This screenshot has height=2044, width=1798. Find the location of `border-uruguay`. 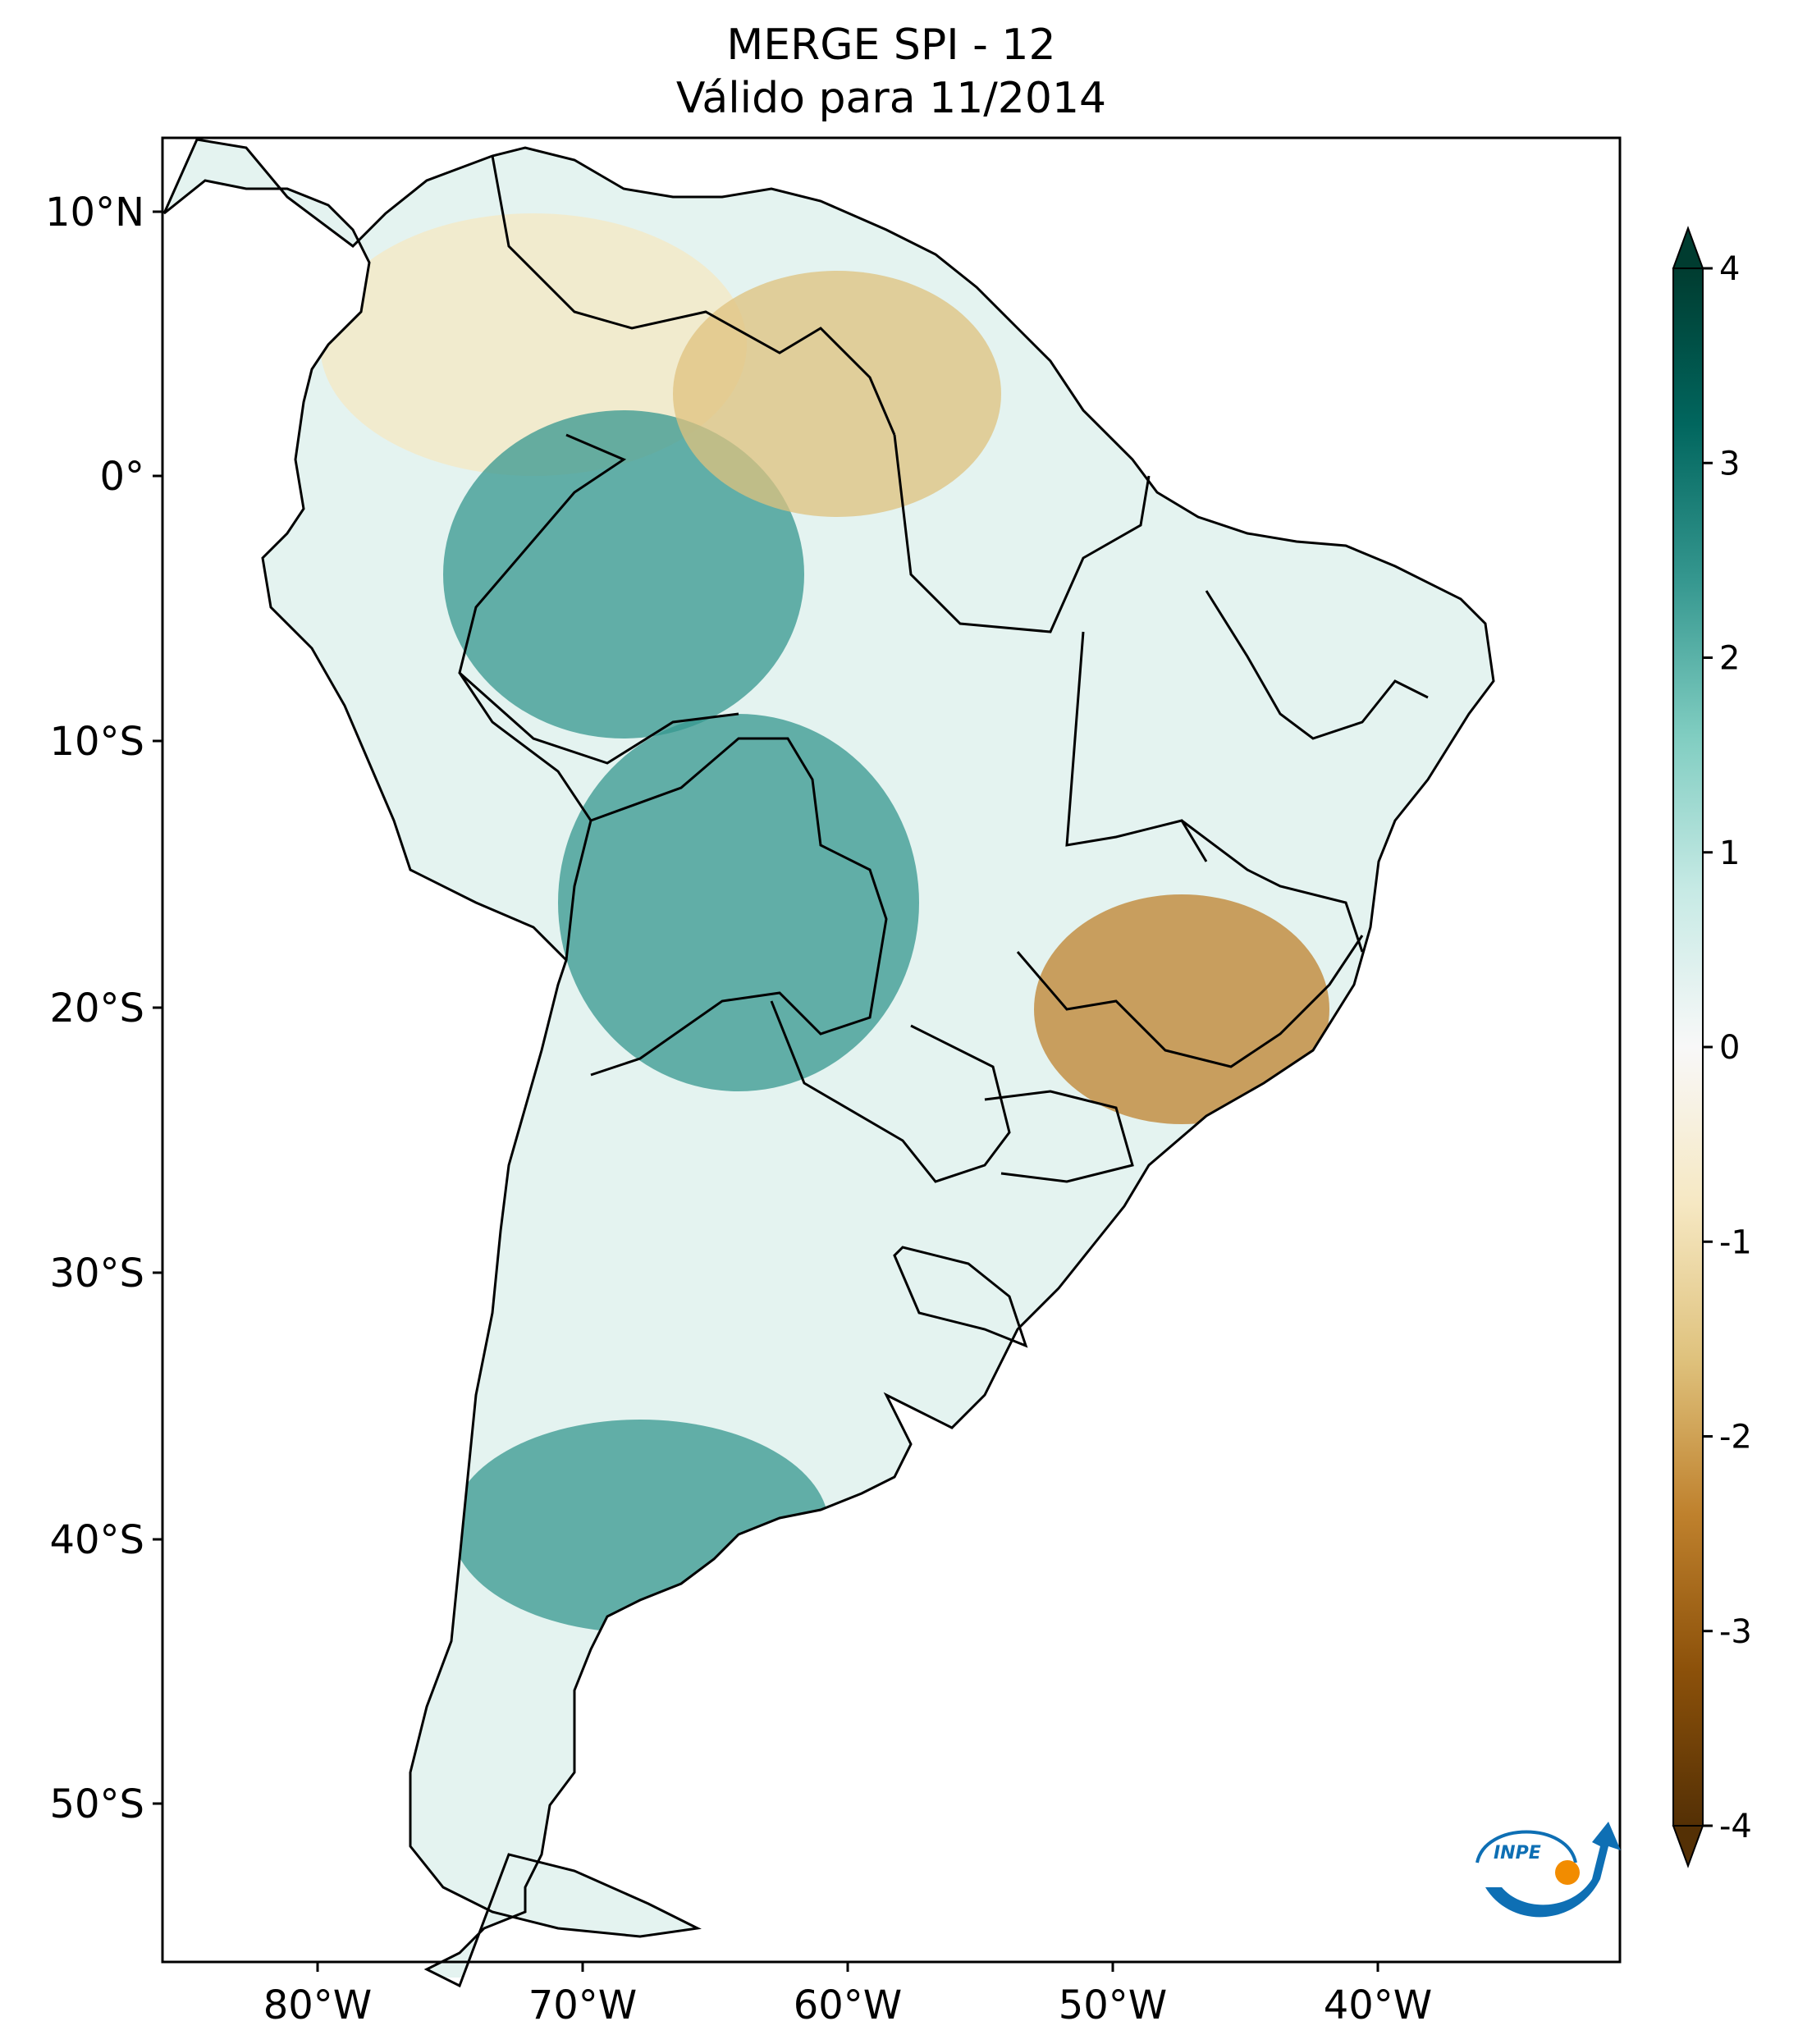

border-uruguay is located at coordinates (960, 1297).